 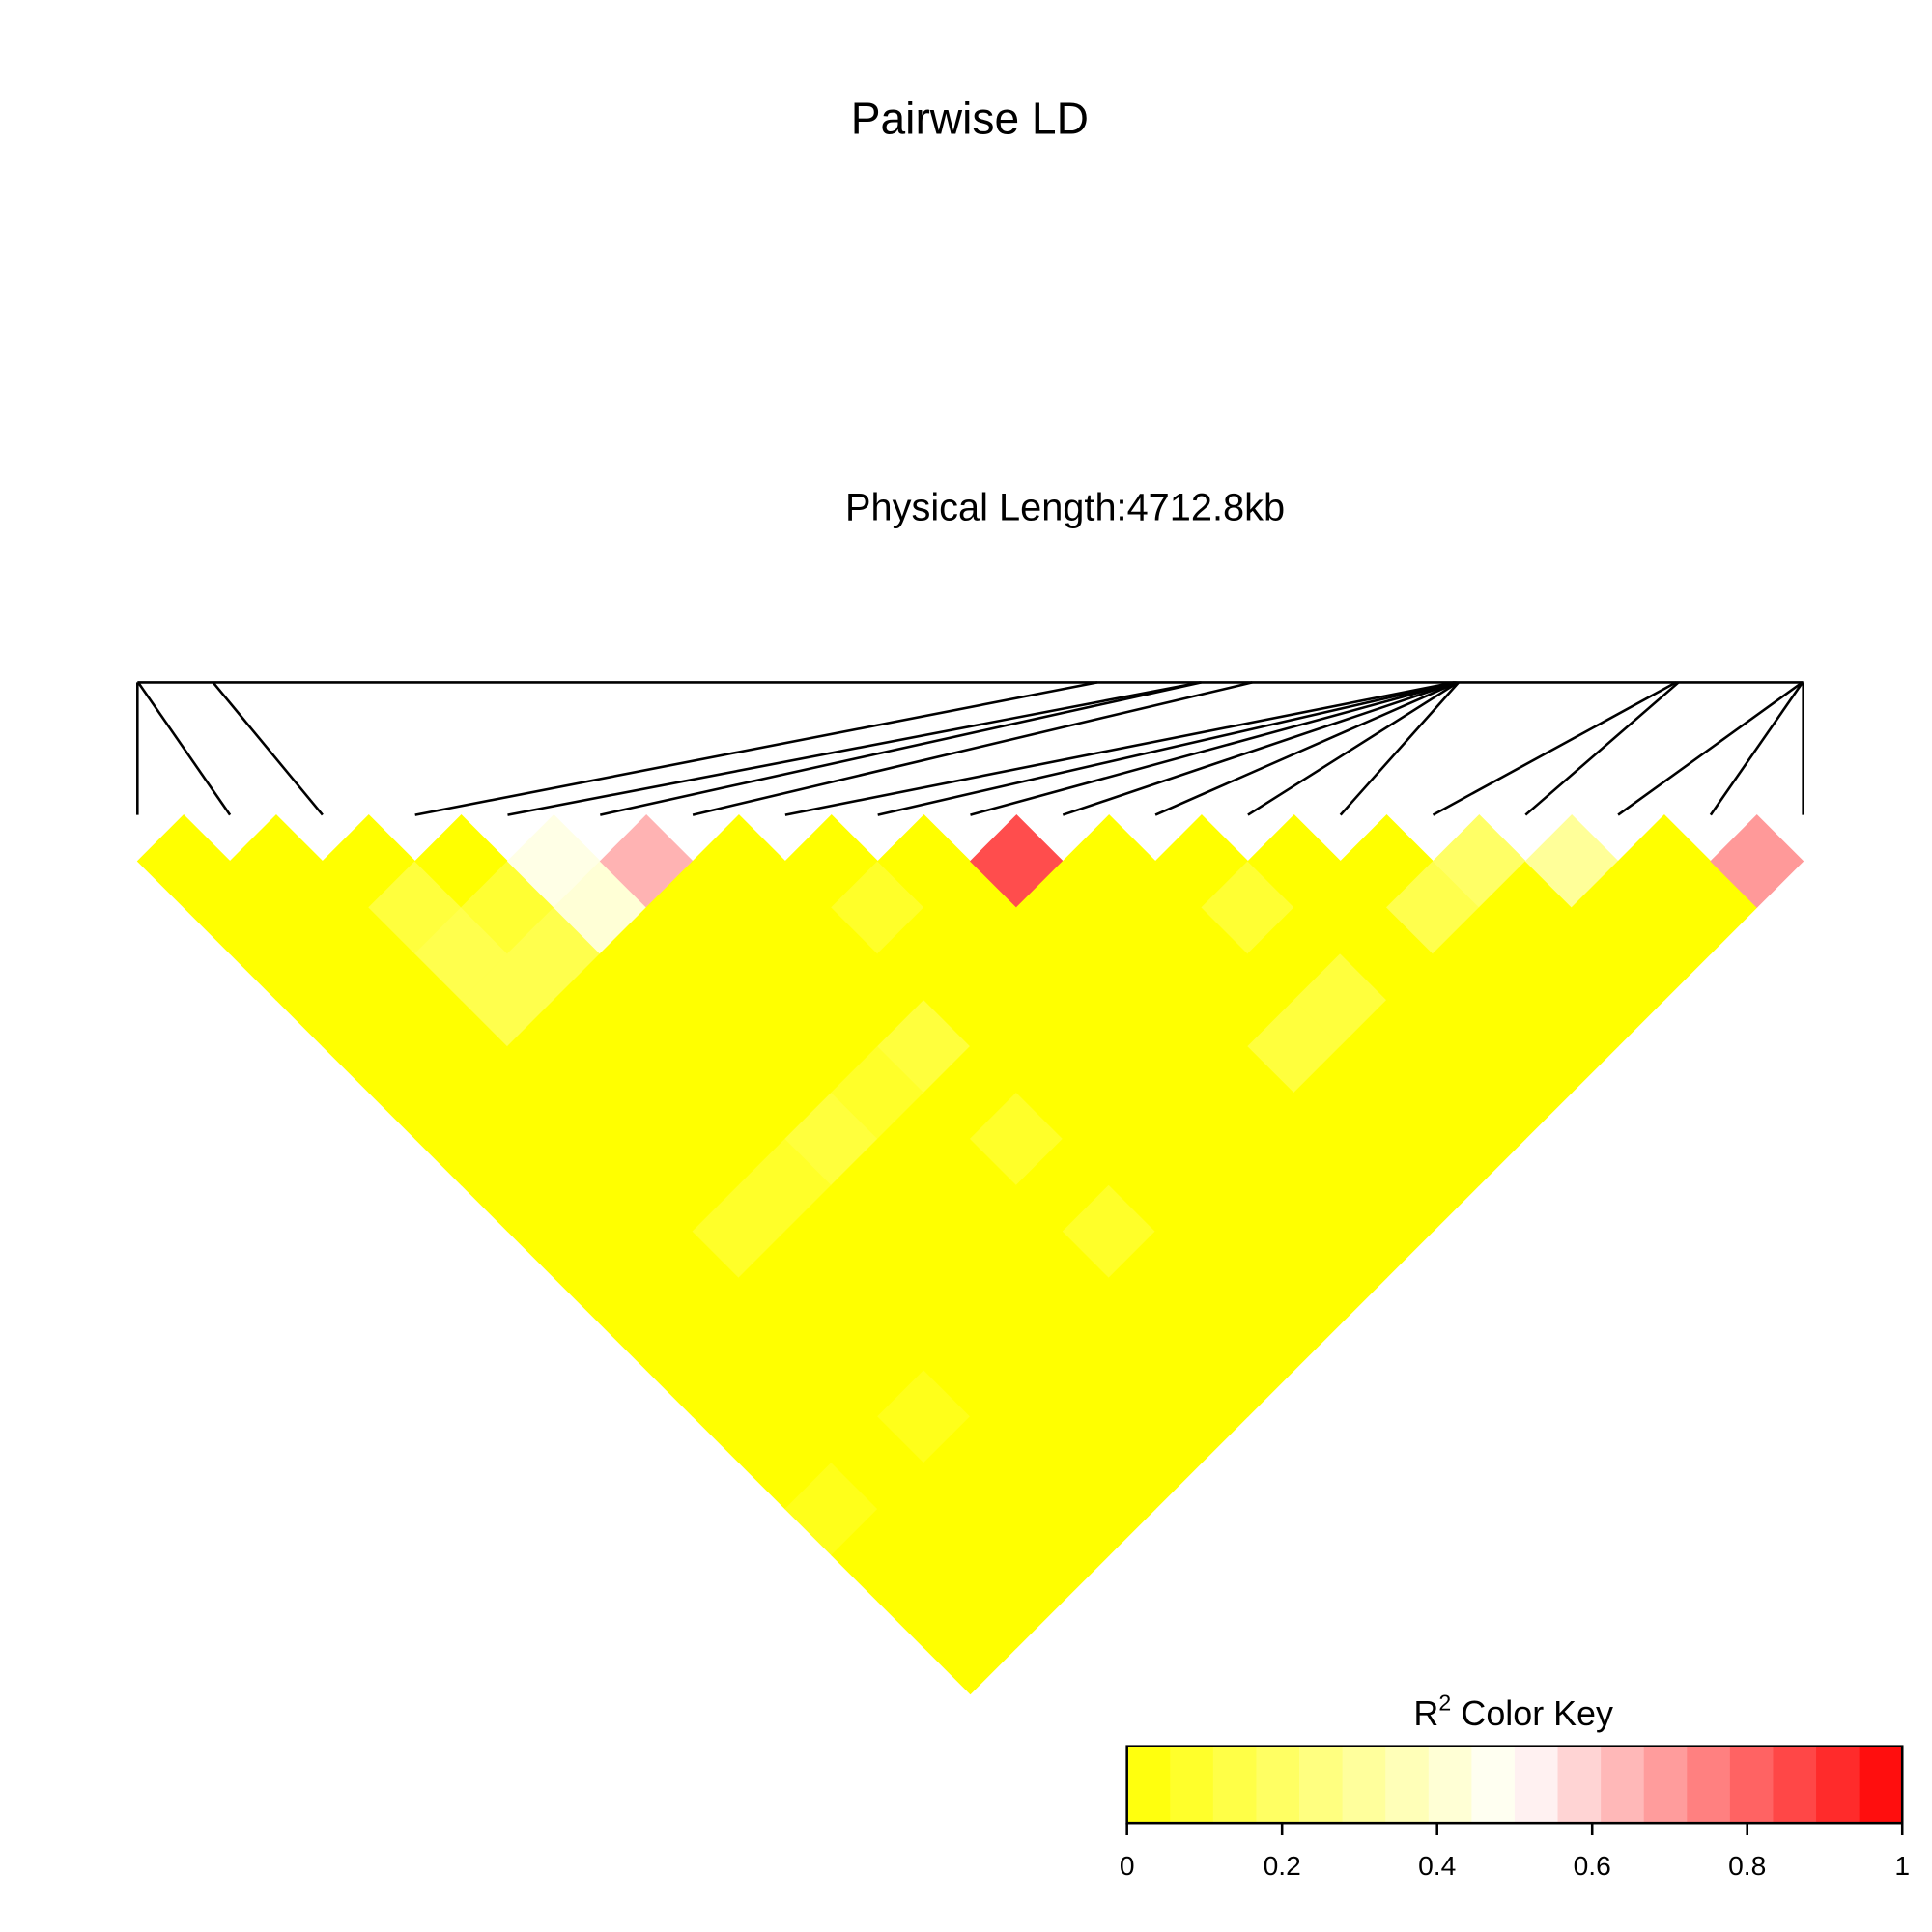 What do you see at coordinates (1425, 1713) in the screenshot?
I see `key-title-r: R` at bounding box center [1425, 1713].